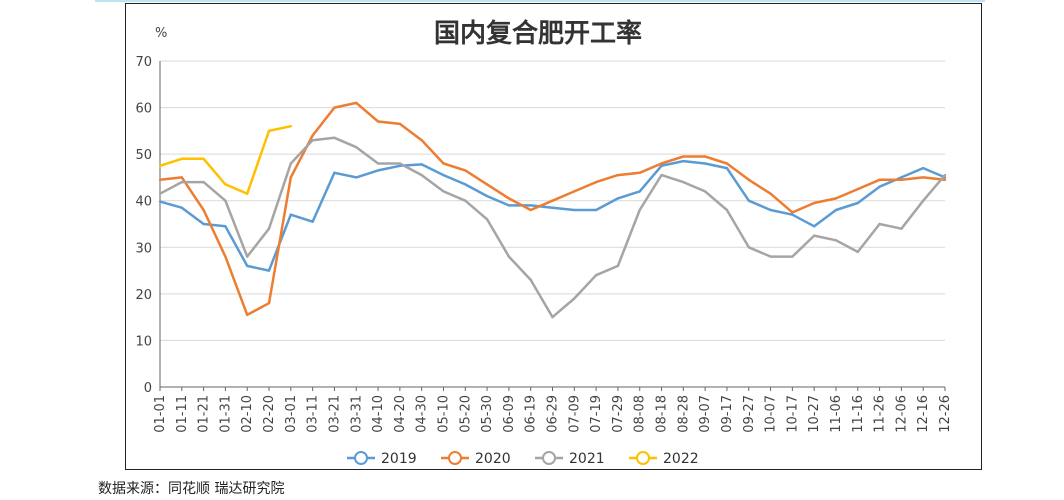 The width and height of the screenshot is (1064, 500). Describe the element at coordinates (161, 33) in the screenshot. I see `y-axis-unit: %` at that location.